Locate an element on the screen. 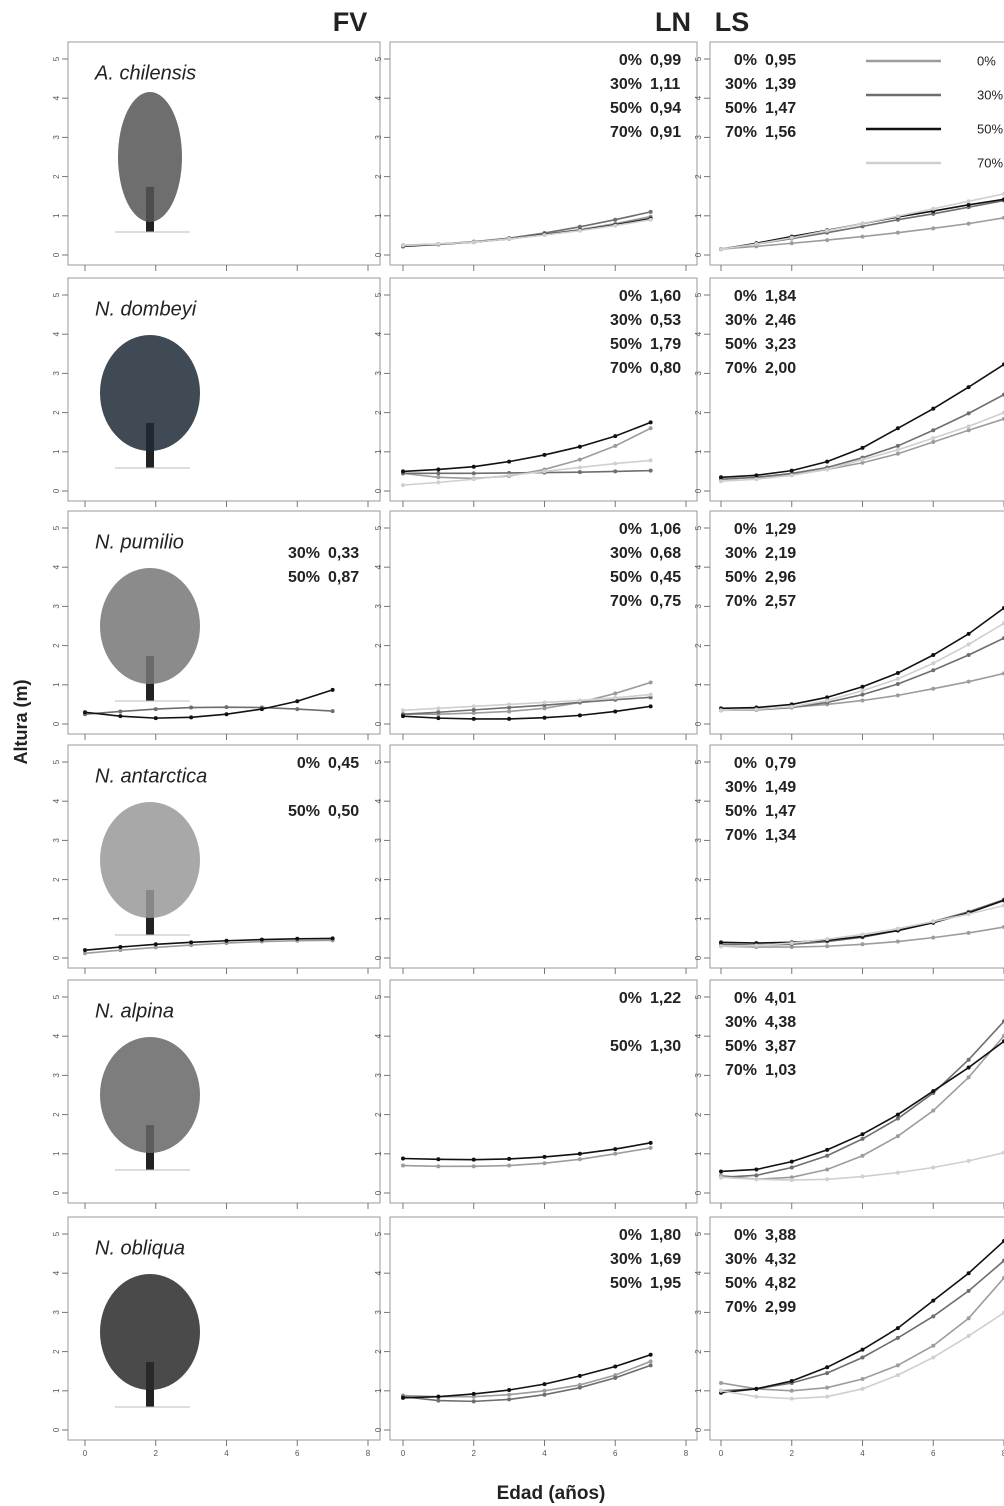  annotation-value: 0,68 is located at coordinates (665, 553).